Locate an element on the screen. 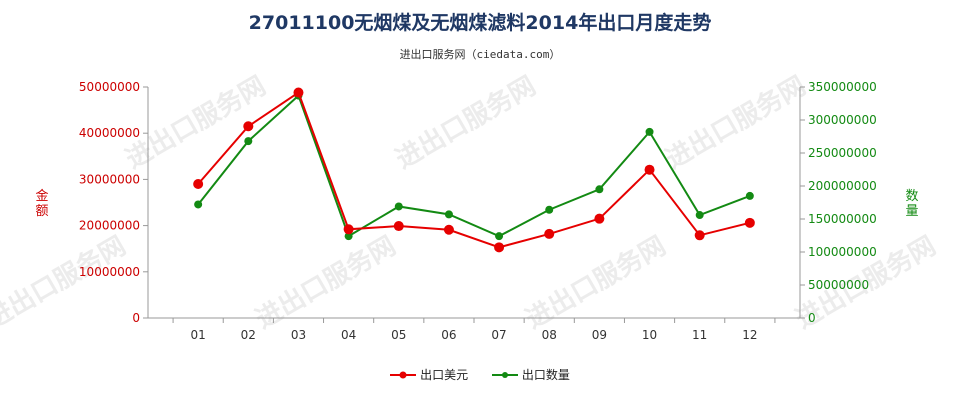 The height and width of the screenshot is (400, 960). left-tick-label: 0 is located at coordinates (136, 318).